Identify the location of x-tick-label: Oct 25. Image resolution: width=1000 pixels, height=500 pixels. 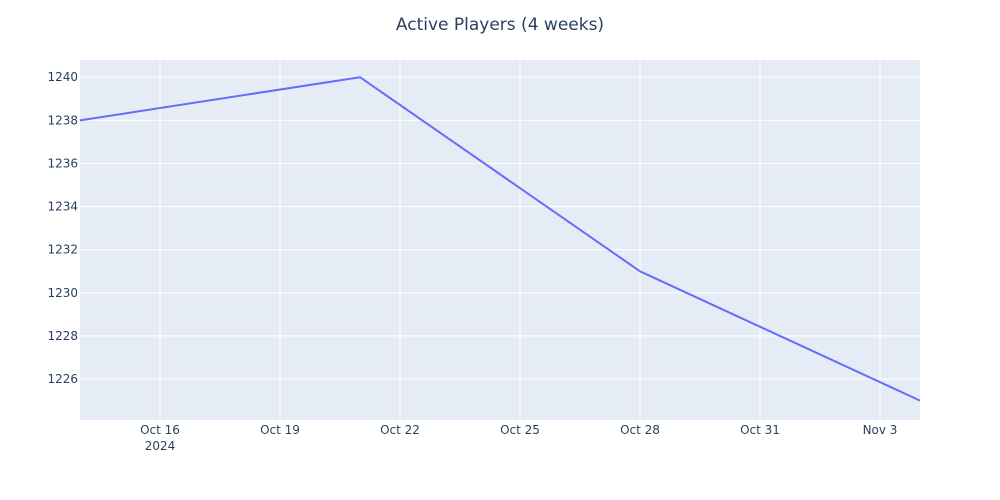
(520, 430).